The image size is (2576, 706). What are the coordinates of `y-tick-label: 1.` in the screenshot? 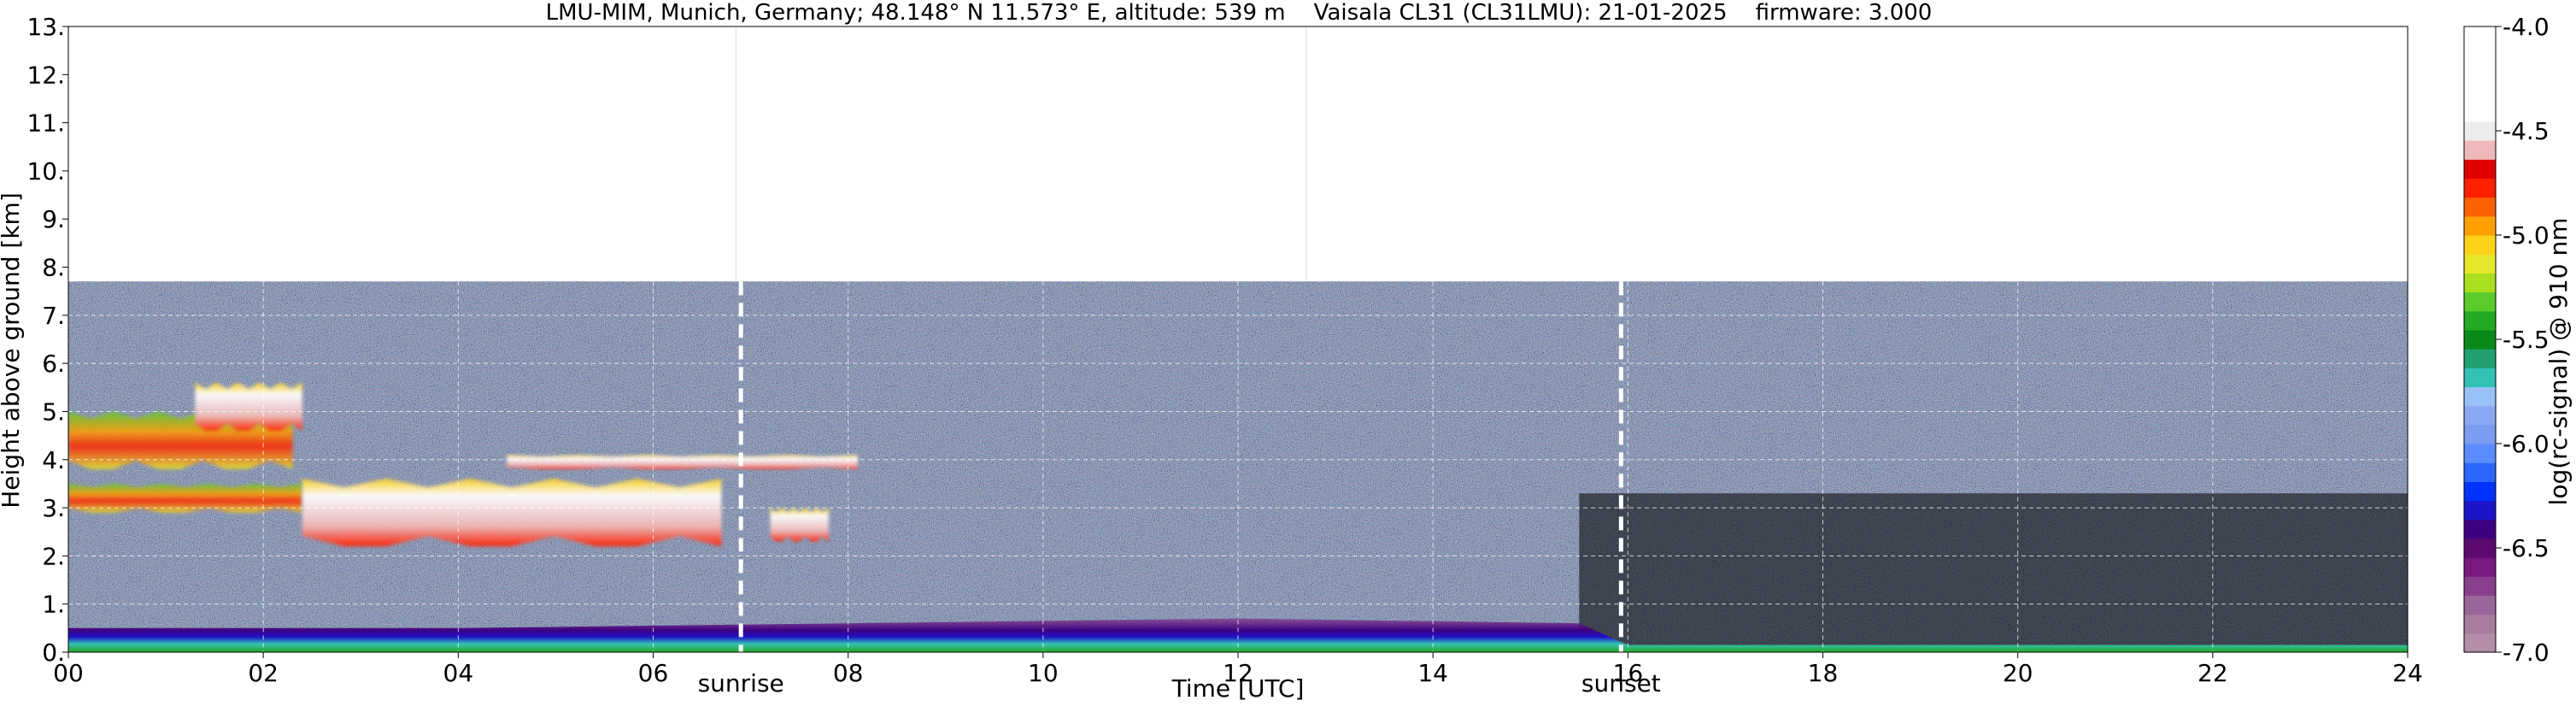 It's located at (53, 605).